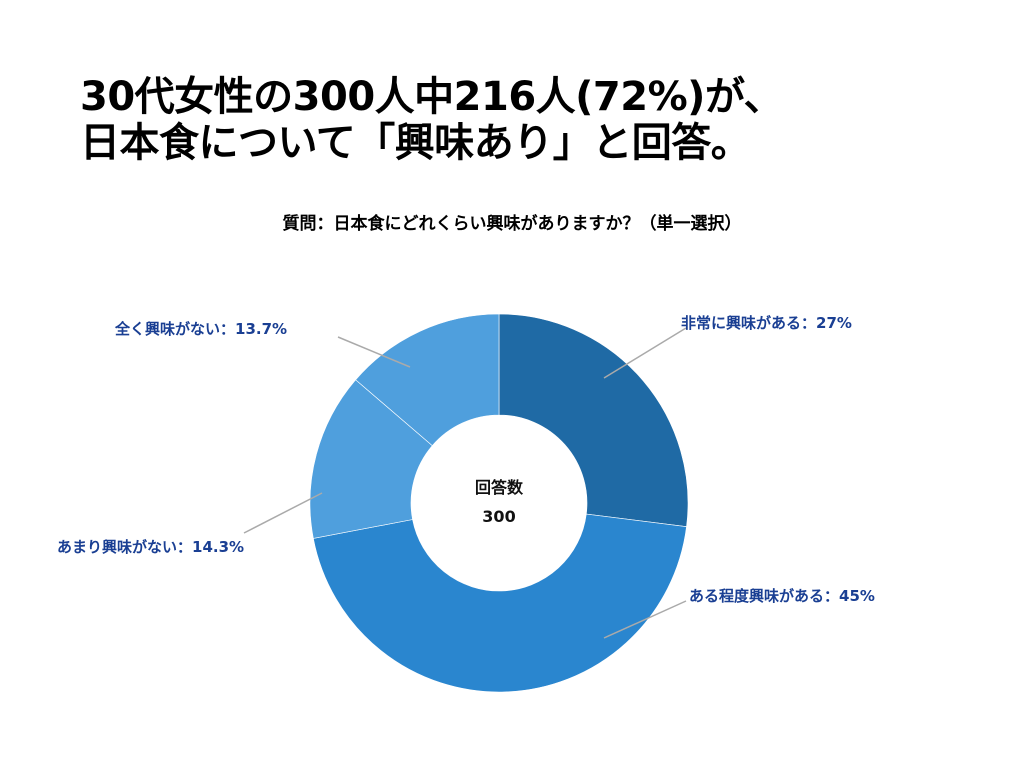 The height and width of the screenshot is (768, 1024). I want to click on headline-line-1: 30代女性の300人中216人(72%)が、, so click(432, 97).